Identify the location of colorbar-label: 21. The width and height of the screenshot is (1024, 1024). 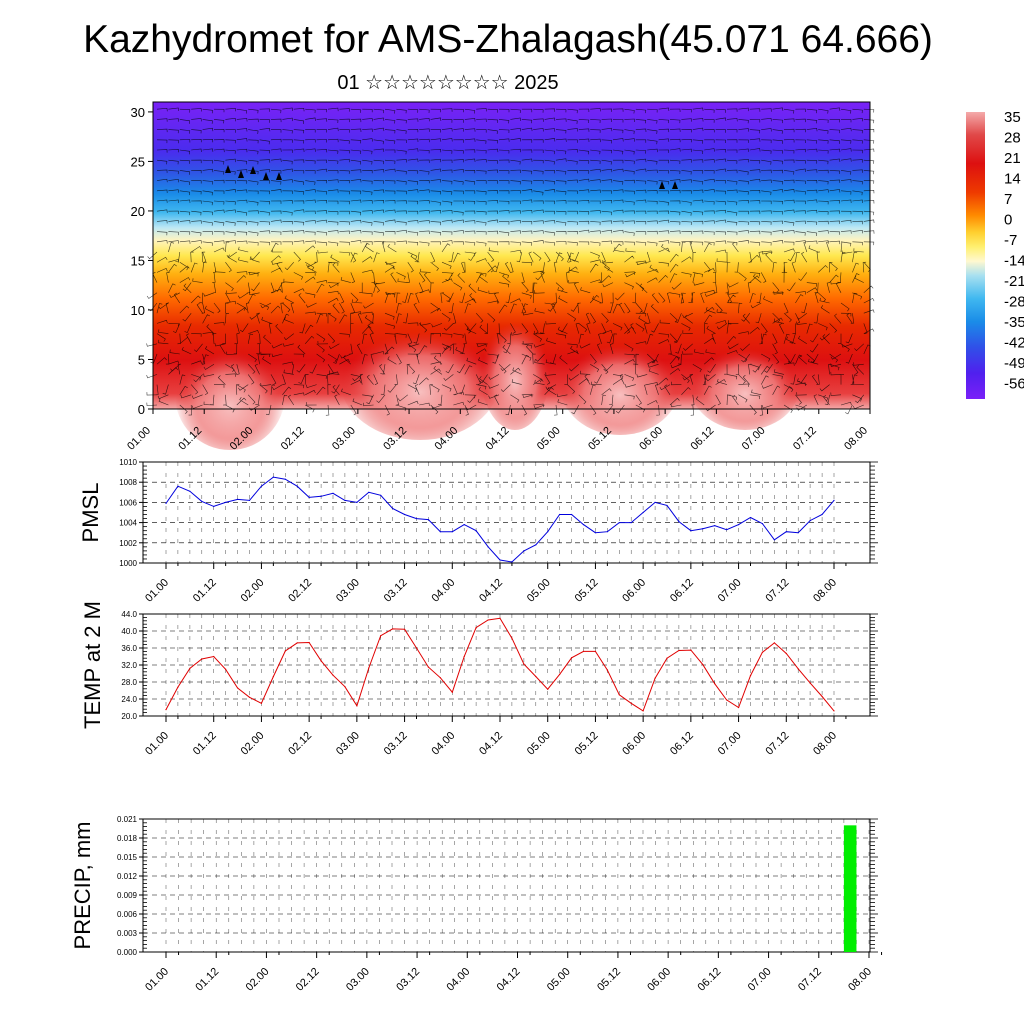
(1012, 158).